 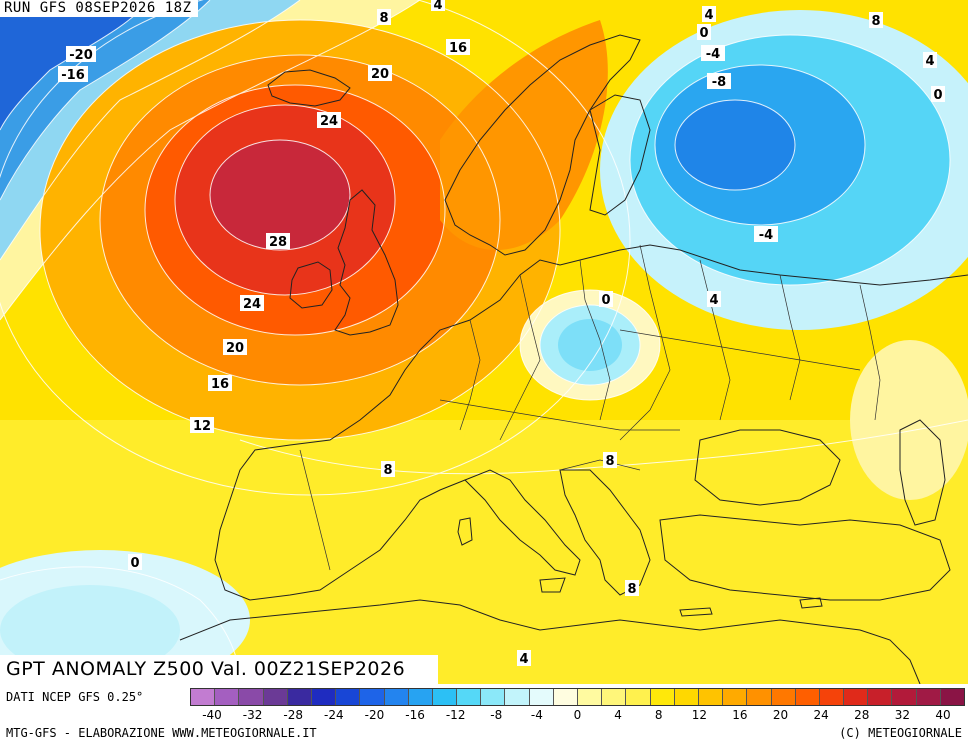 What do you see at coordinates (380, 73) in the screenshot?
I see `label-20-north: 20` at bounding box center [380, 73].